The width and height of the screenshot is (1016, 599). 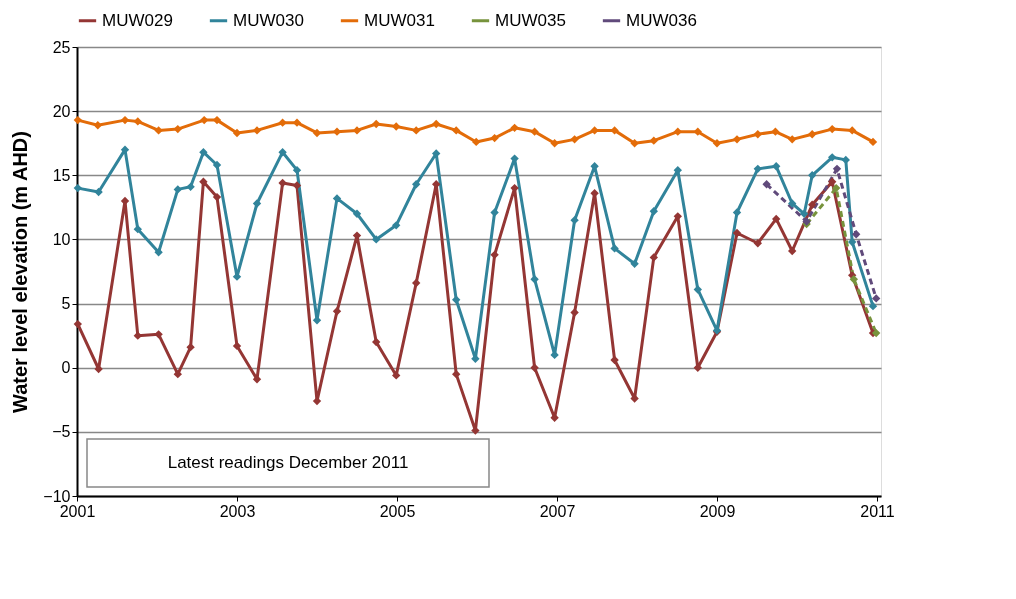 I want to click on y-tick-label: 10, so click(x=61, y=239).